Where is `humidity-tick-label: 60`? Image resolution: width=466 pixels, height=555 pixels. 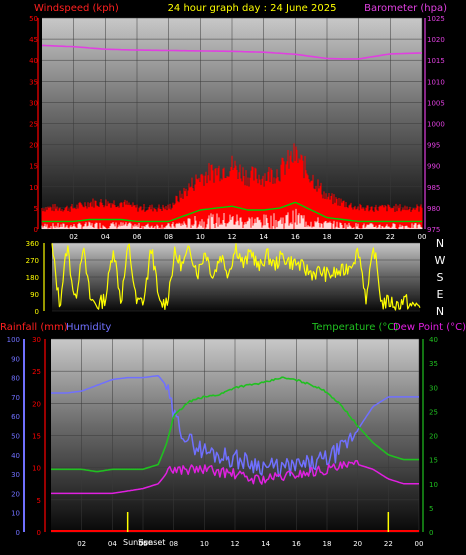
humidity-tick-label: 60 is located at coordinates (15, 417).